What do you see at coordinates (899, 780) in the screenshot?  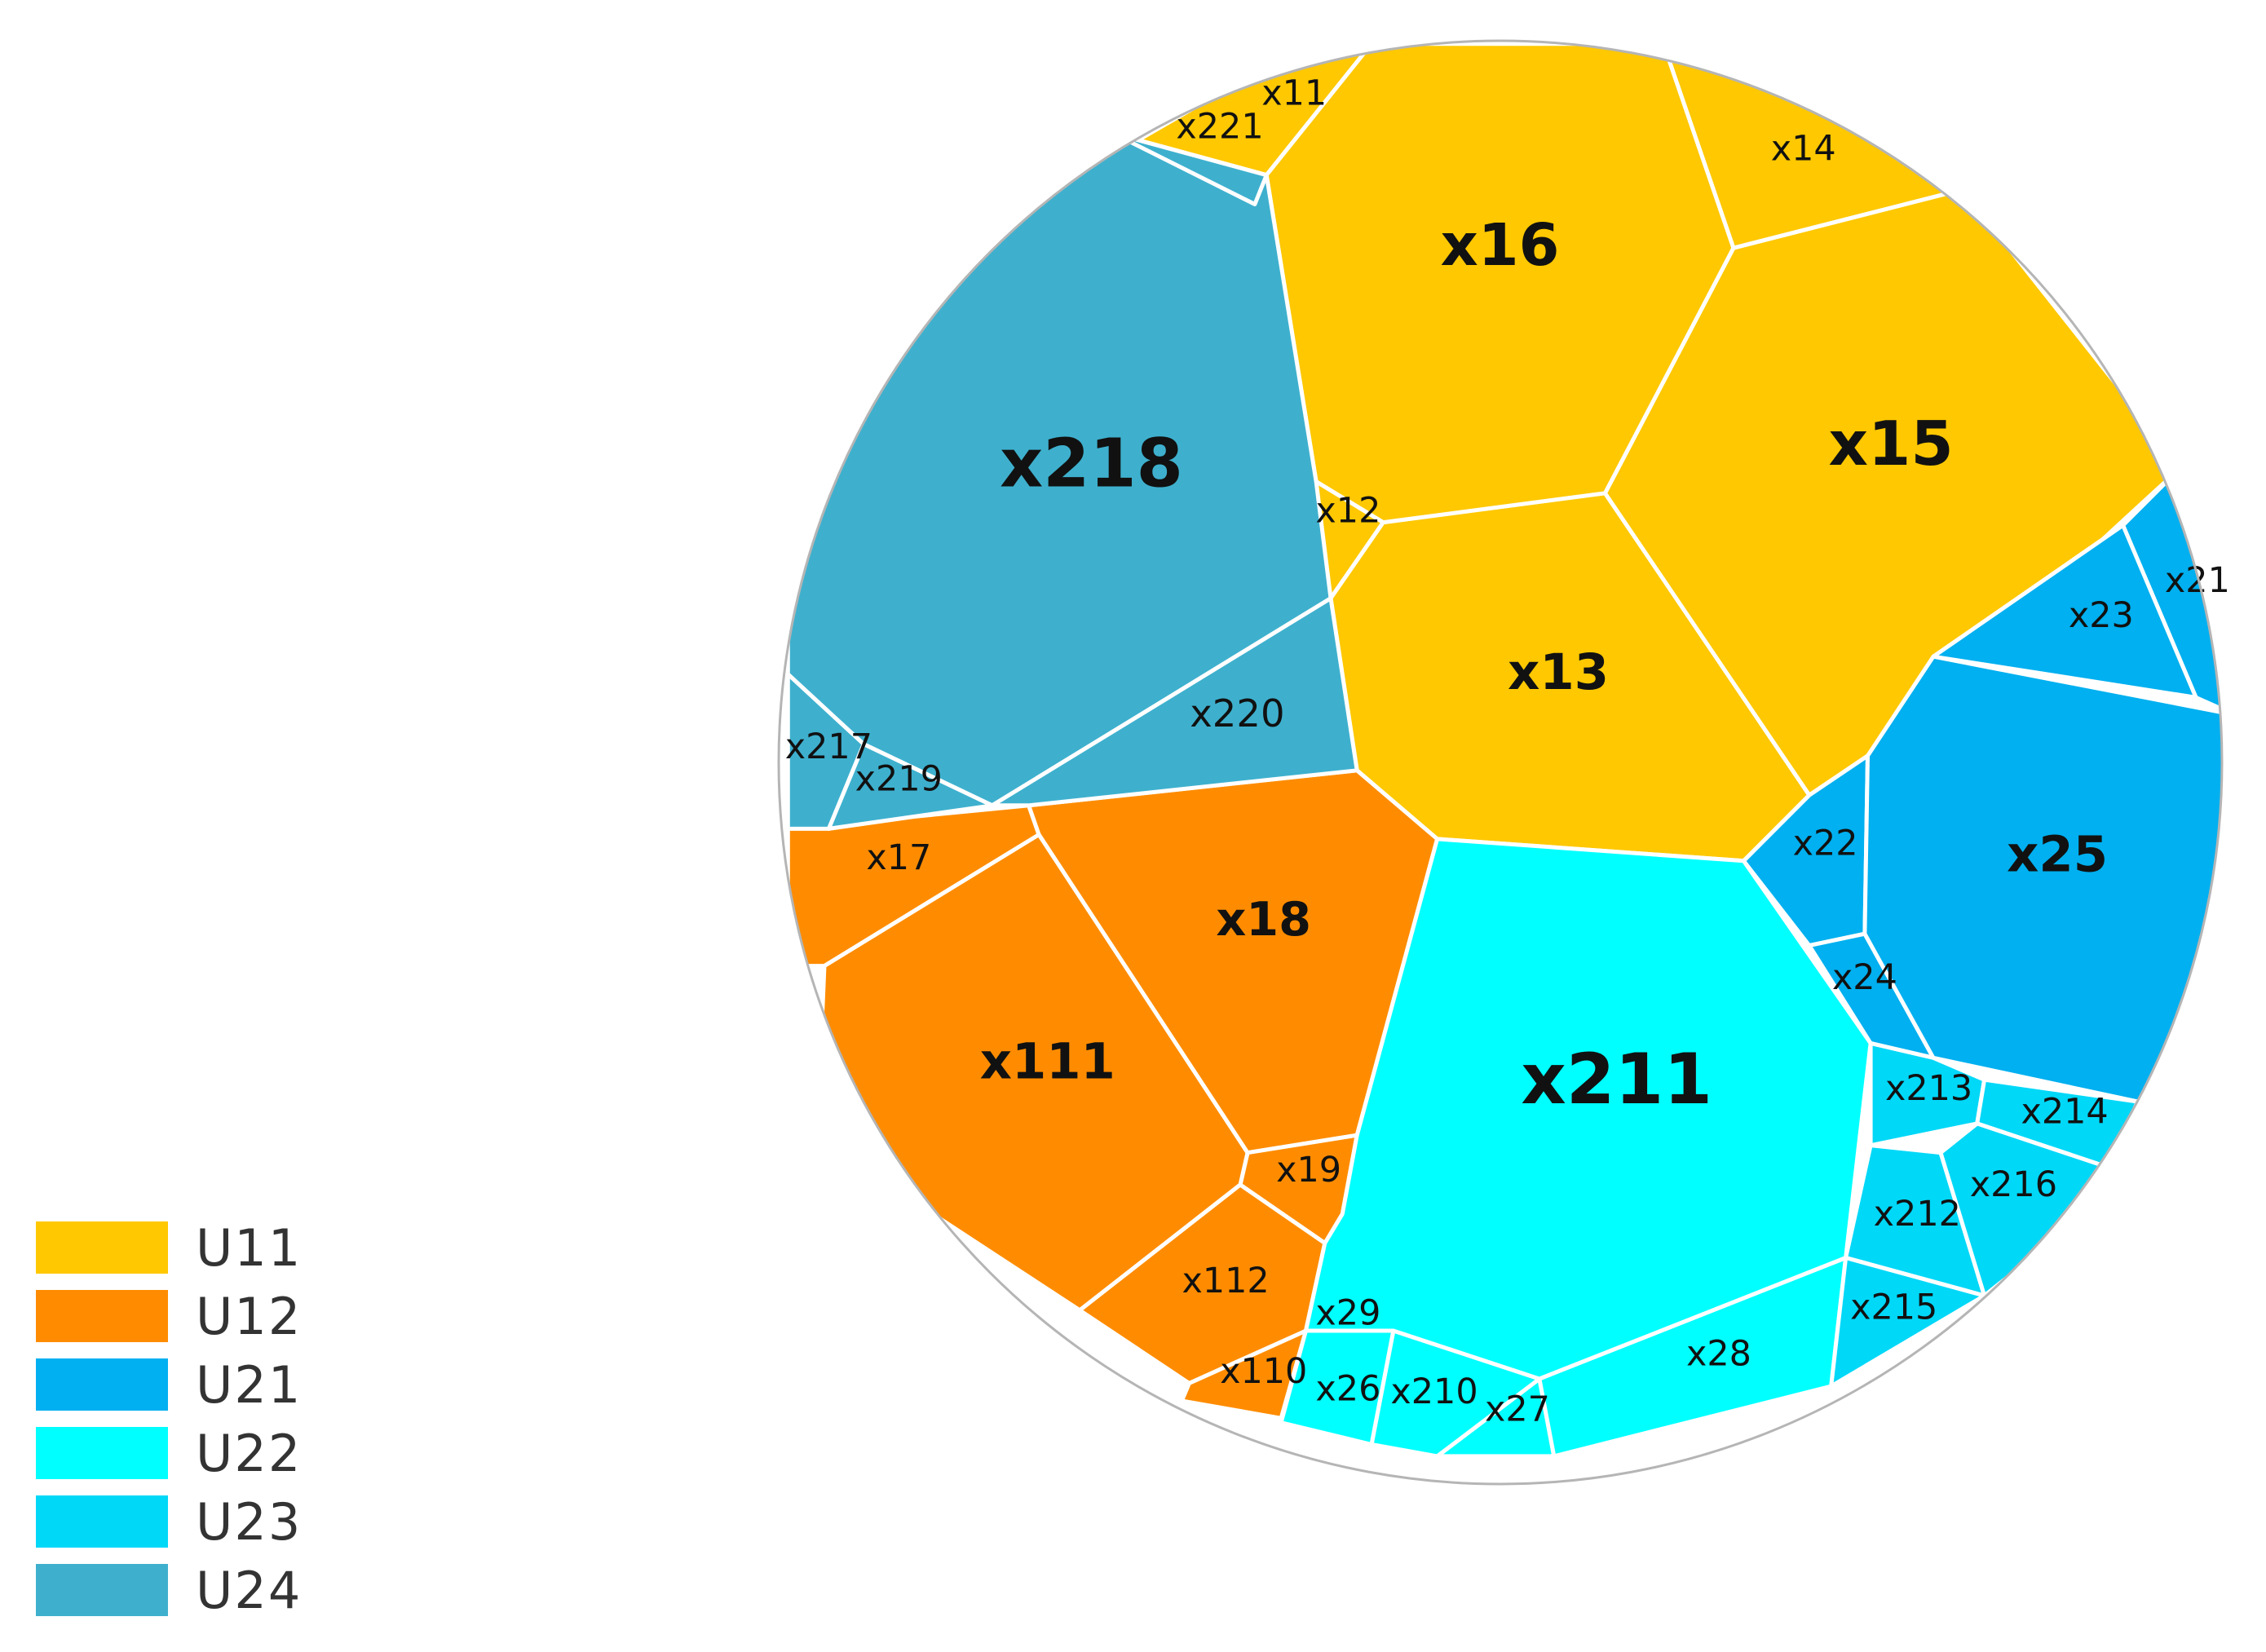 I see `cell-label-x219: x219` at bounding box center [899, 780].